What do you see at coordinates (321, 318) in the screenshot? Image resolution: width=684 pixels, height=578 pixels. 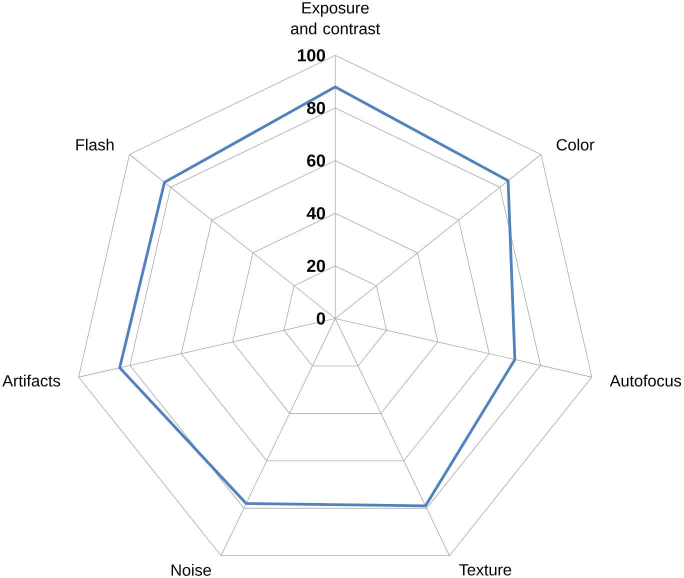 I see `y-tick-label: 0` at bounding box center [321, 318].